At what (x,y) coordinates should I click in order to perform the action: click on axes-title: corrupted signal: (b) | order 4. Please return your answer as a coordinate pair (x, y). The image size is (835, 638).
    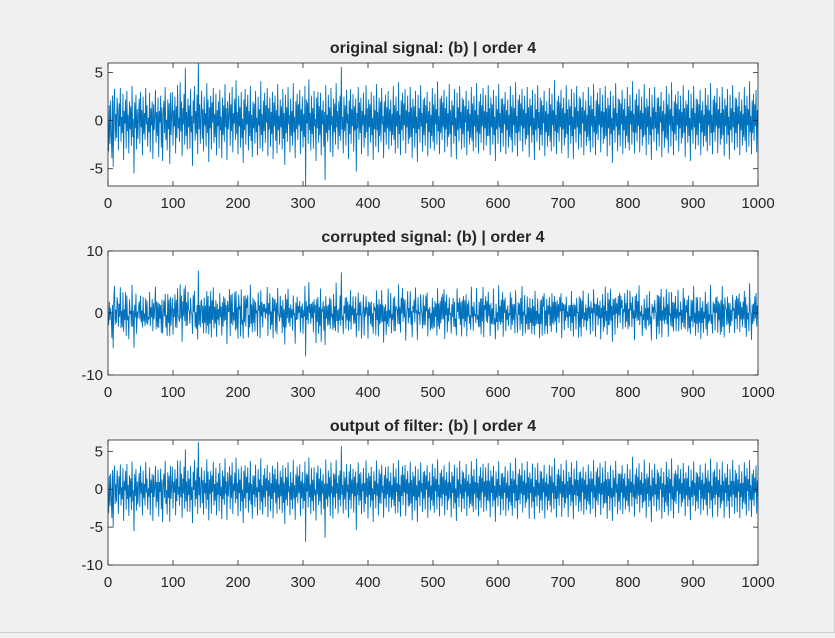
    Looking at the image, I should click on (432, 237).